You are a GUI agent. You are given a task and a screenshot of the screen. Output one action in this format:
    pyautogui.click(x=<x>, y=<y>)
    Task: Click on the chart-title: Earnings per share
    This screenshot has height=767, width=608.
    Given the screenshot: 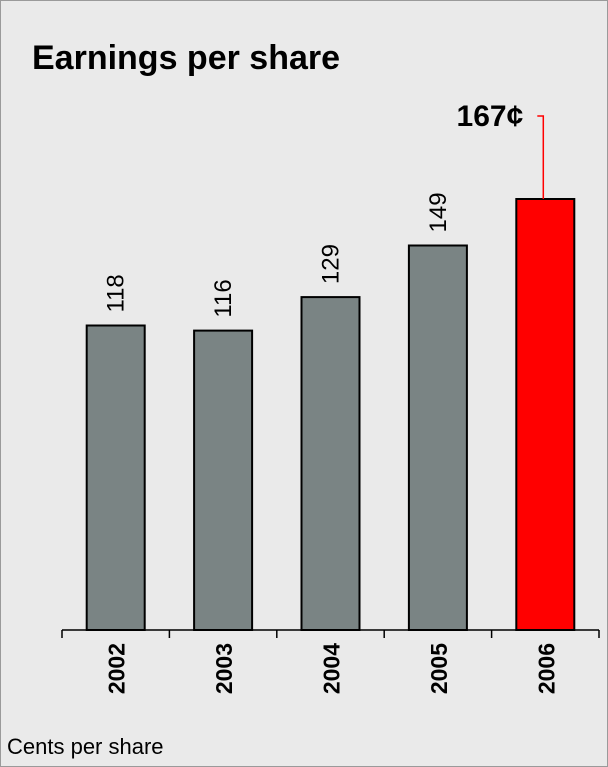 What is the action you would take?
    pyautogui.click(x=186, y=58)
    